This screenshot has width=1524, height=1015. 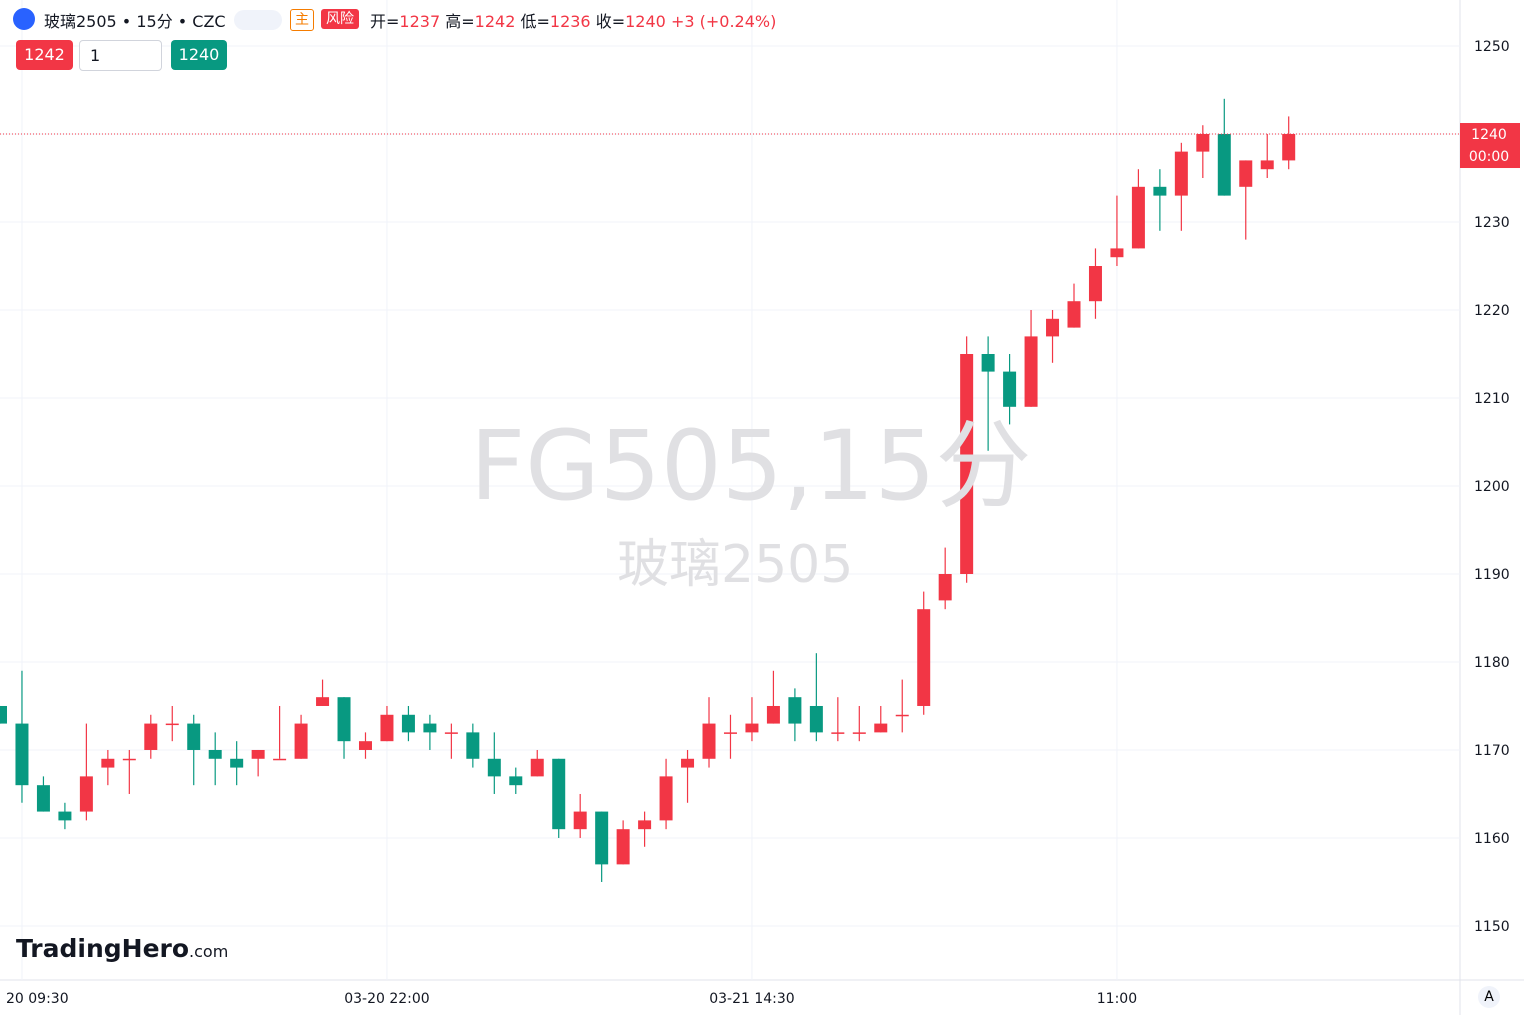 I want to click on logo-brand: TradingHero, so click(x=103, y=948).